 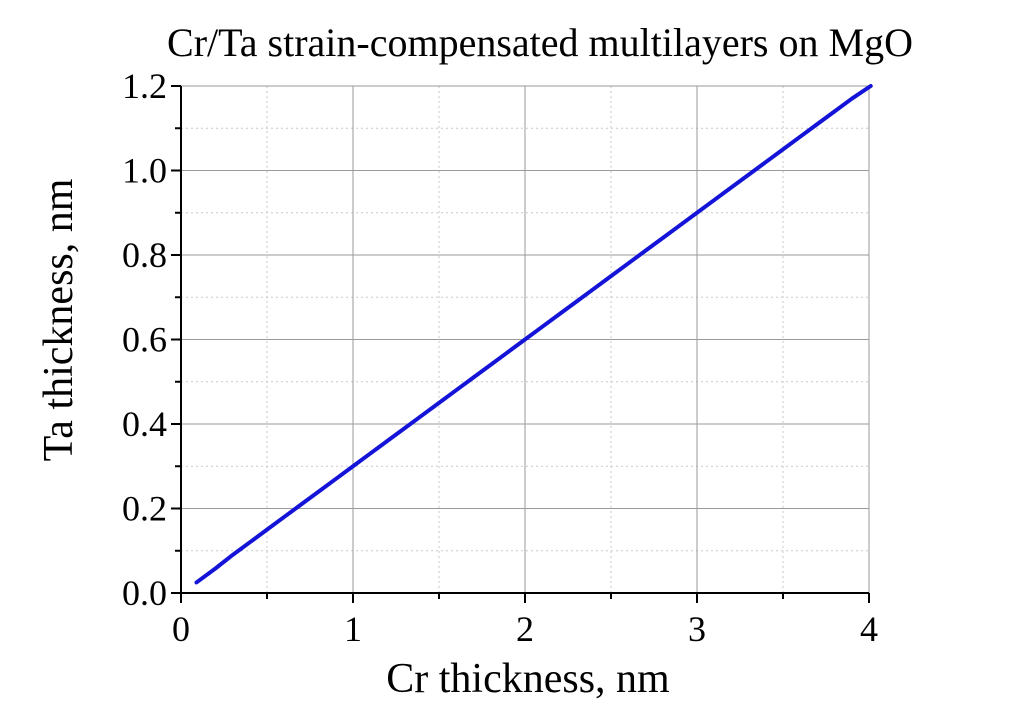 I want to click on x-tick-label: 4, so click(x=869, y=629).